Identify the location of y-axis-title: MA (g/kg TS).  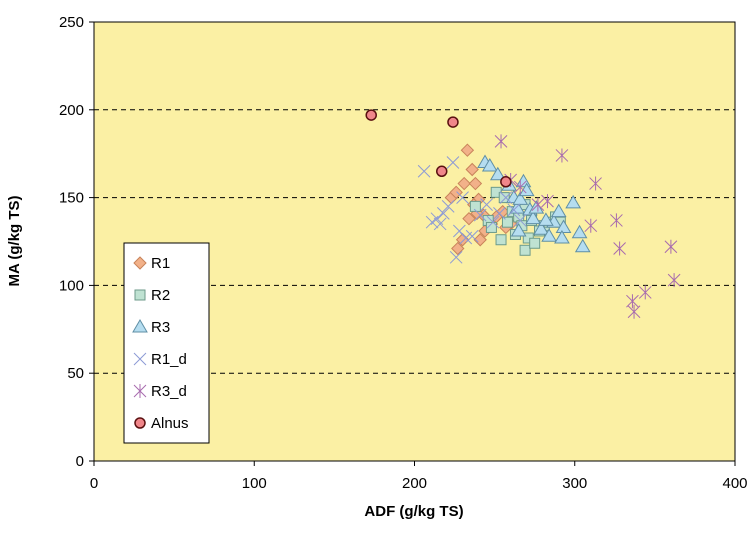
(14, 240).